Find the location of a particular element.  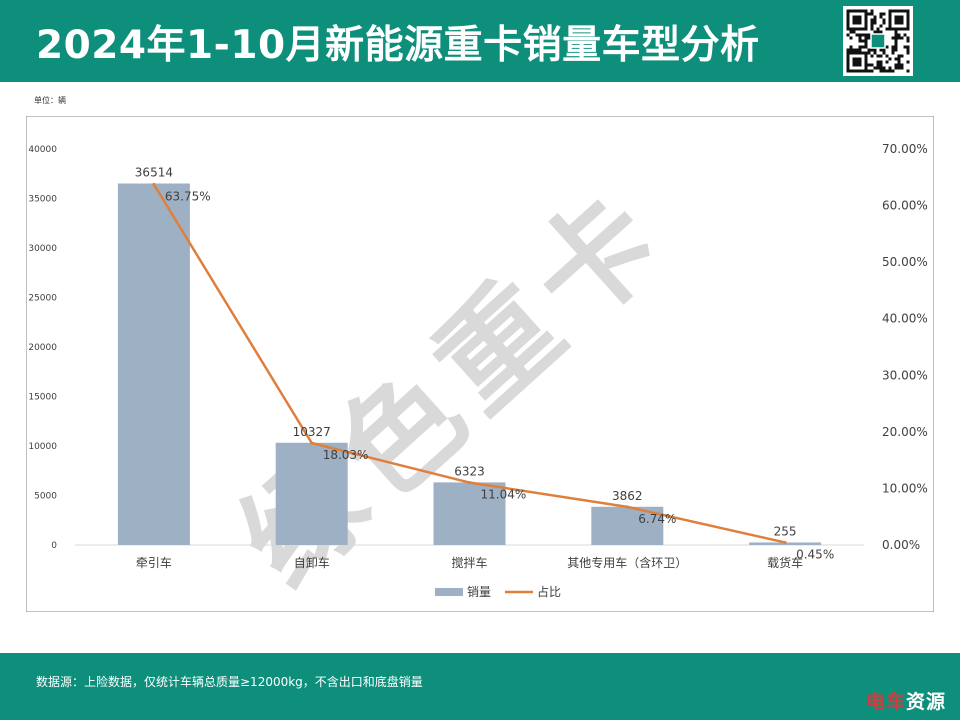

y-right-tick-label: 40.00% is located at coordinates (905, 319).